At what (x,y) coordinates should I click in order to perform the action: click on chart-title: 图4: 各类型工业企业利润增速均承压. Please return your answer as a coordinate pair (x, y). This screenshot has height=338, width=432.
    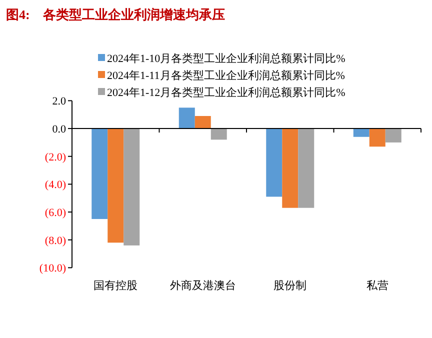
    Looking at the image, I should click on (115, 14).